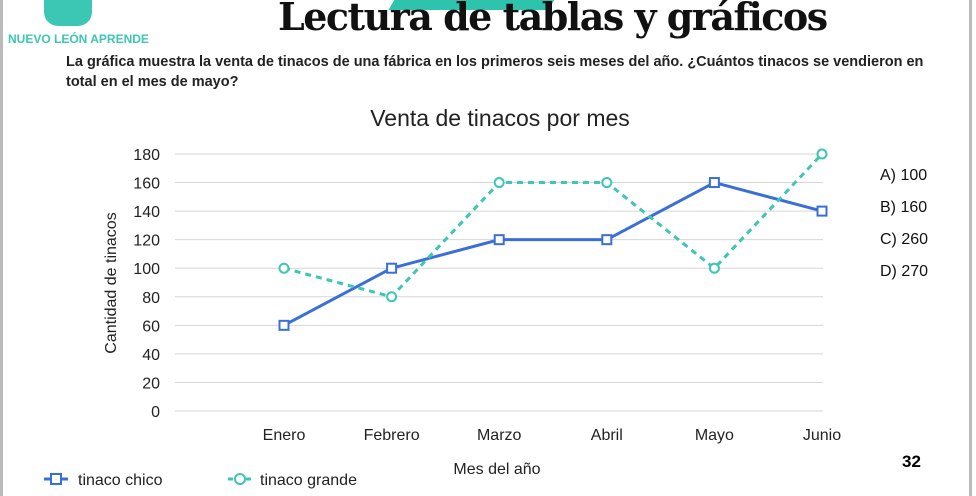  Describe the element at coordinates (56, 479) in the screenshot. I see `legend-square-marker-icon` at that location.